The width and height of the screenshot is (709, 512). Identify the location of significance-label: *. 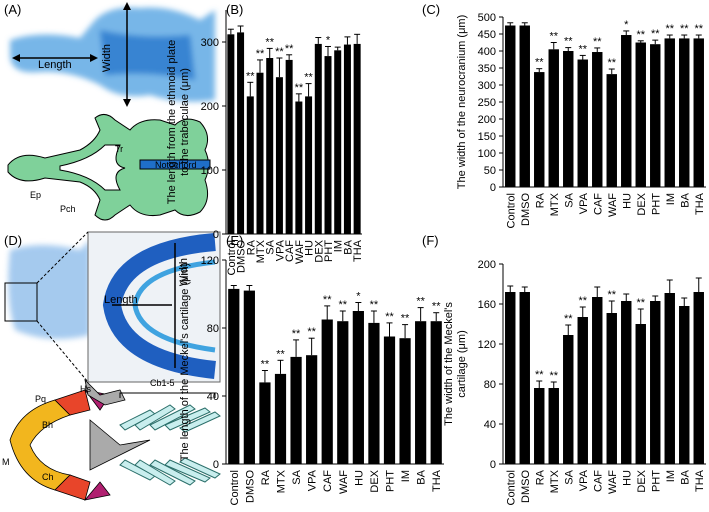
(358, 297).